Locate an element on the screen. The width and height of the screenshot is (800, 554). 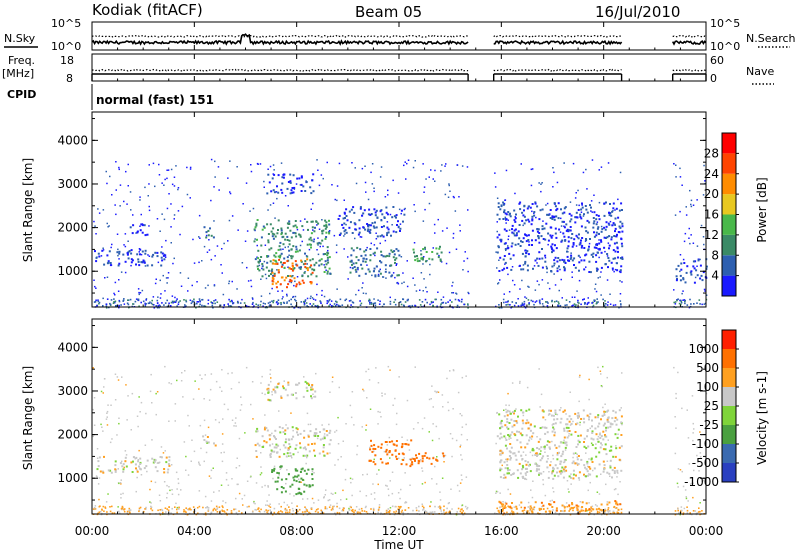
velocity-colorbar-label: Velocity [m s-1] is located at coordinates (762, 418).